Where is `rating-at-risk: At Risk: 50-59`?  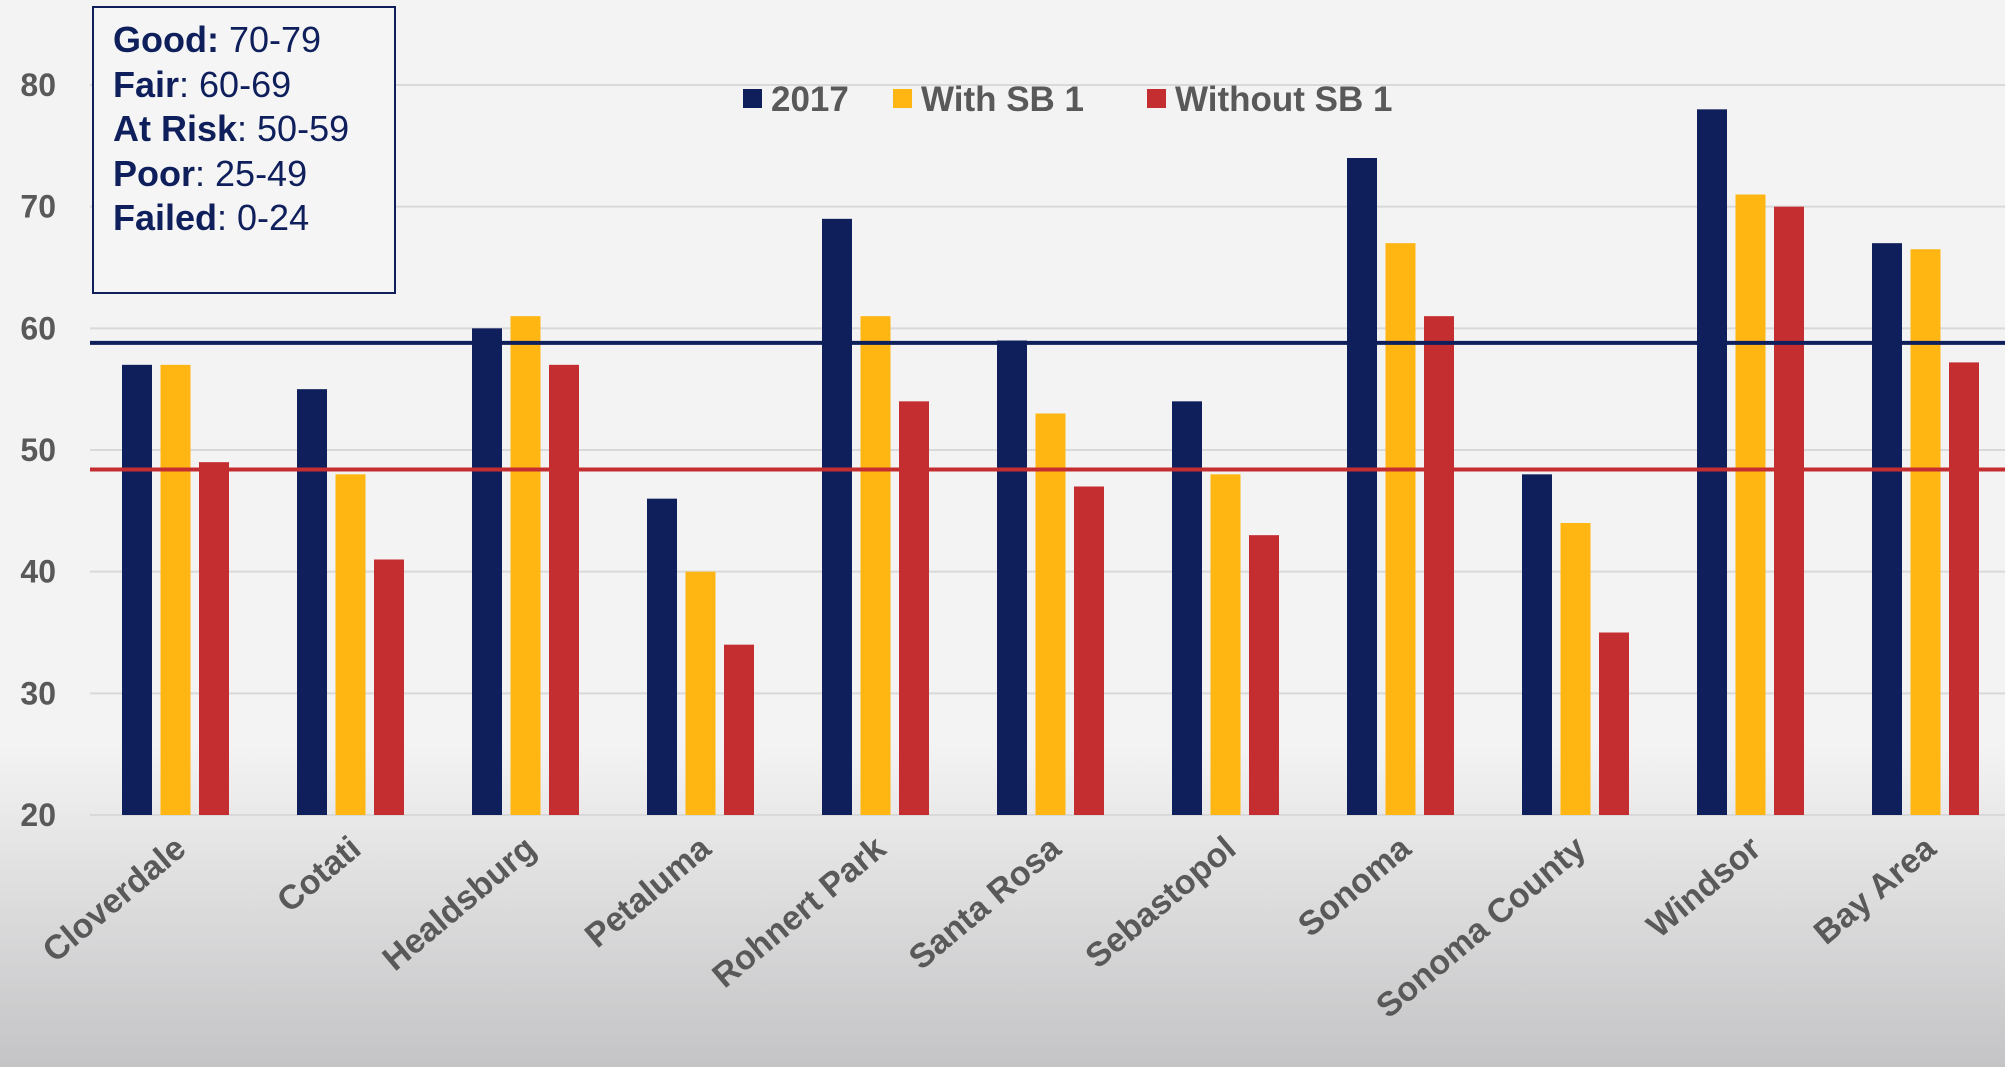
rating-at-risk: At Risk: 50-59 is located at coordinates (253, 129).